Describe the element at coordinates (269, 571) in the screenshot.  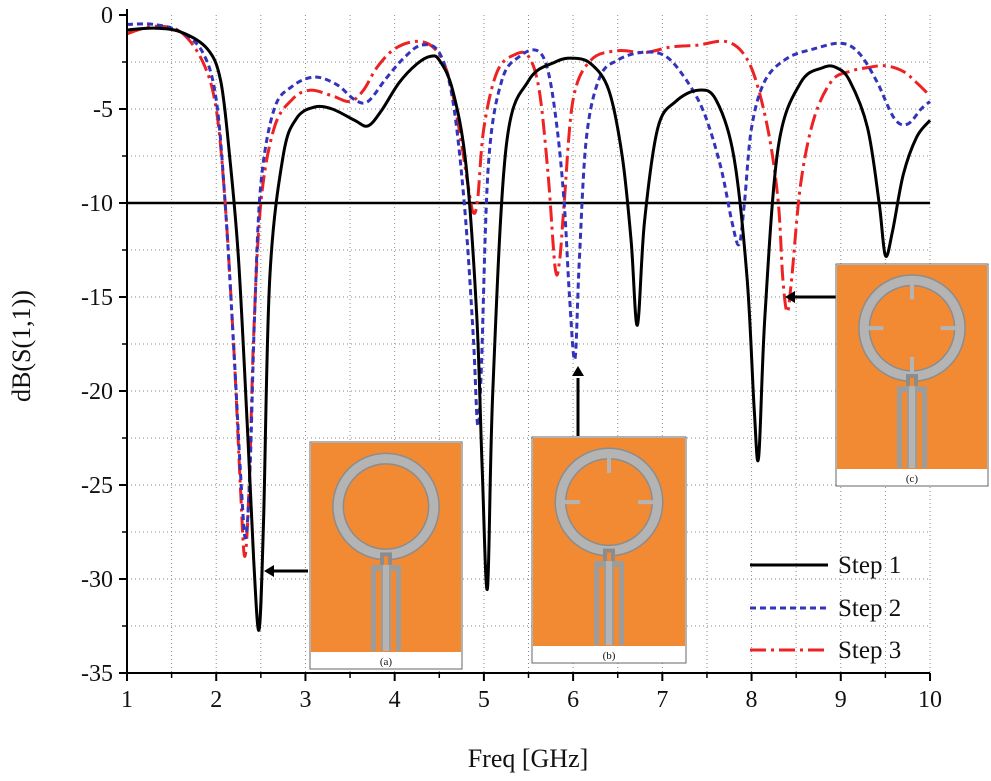
I see `annotation-arrowhead-a` at that location.